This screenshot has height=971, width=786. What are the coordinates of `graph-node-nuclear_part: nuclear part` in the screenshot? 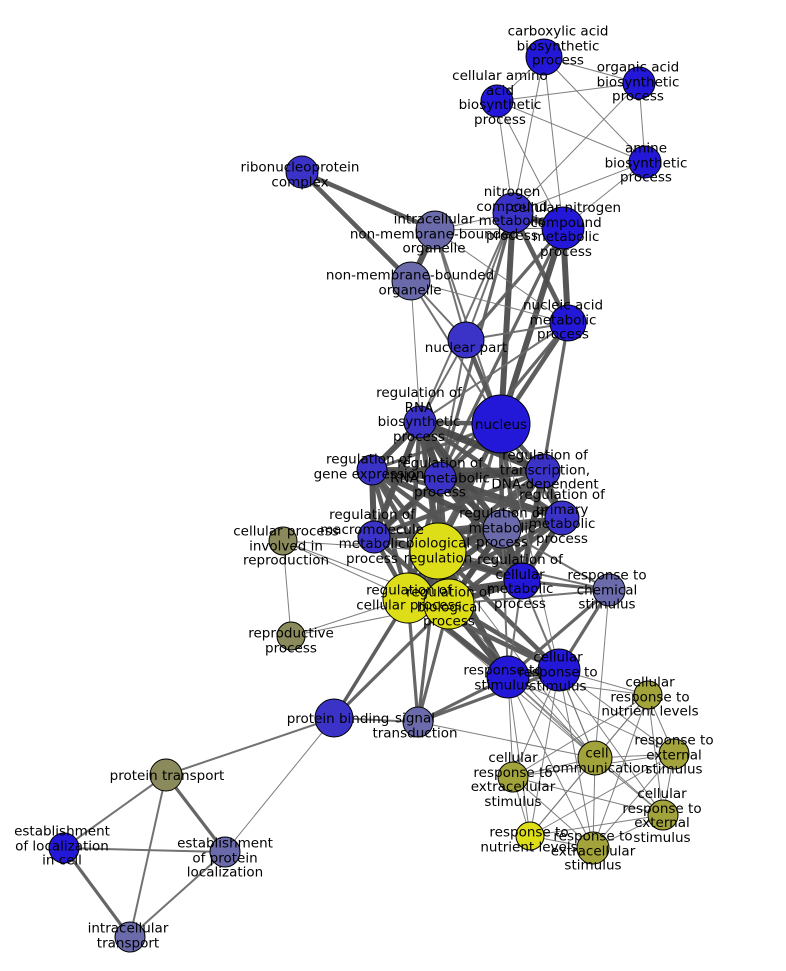 It's located at (466, 340).